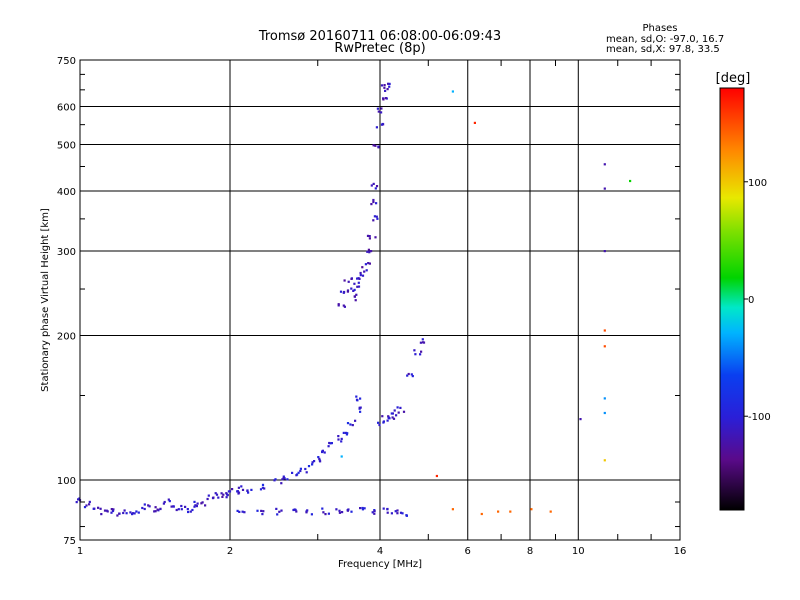  I want to click on y-tick-label: 400, so click(66, 192).